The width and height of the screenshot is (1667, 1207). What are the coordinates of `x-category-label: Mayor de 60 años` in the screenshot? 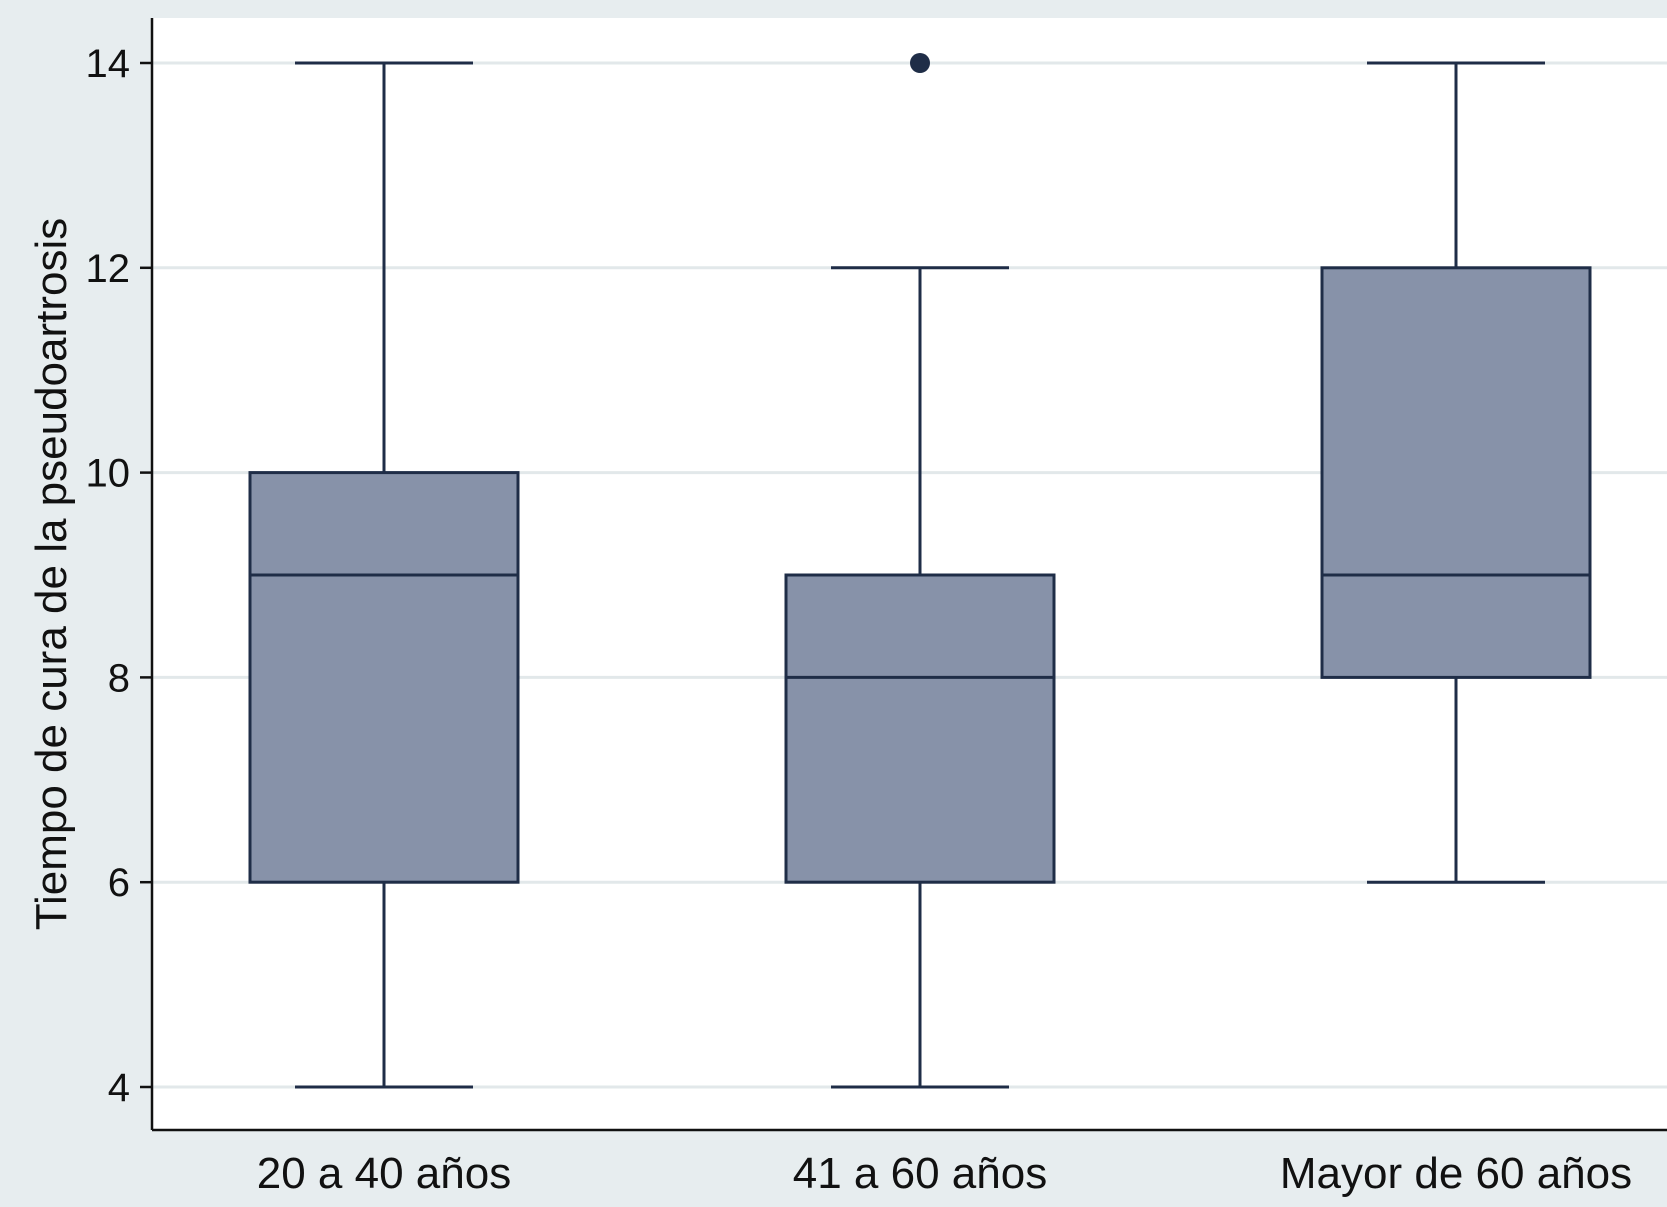 It's located at (1456, 1173).